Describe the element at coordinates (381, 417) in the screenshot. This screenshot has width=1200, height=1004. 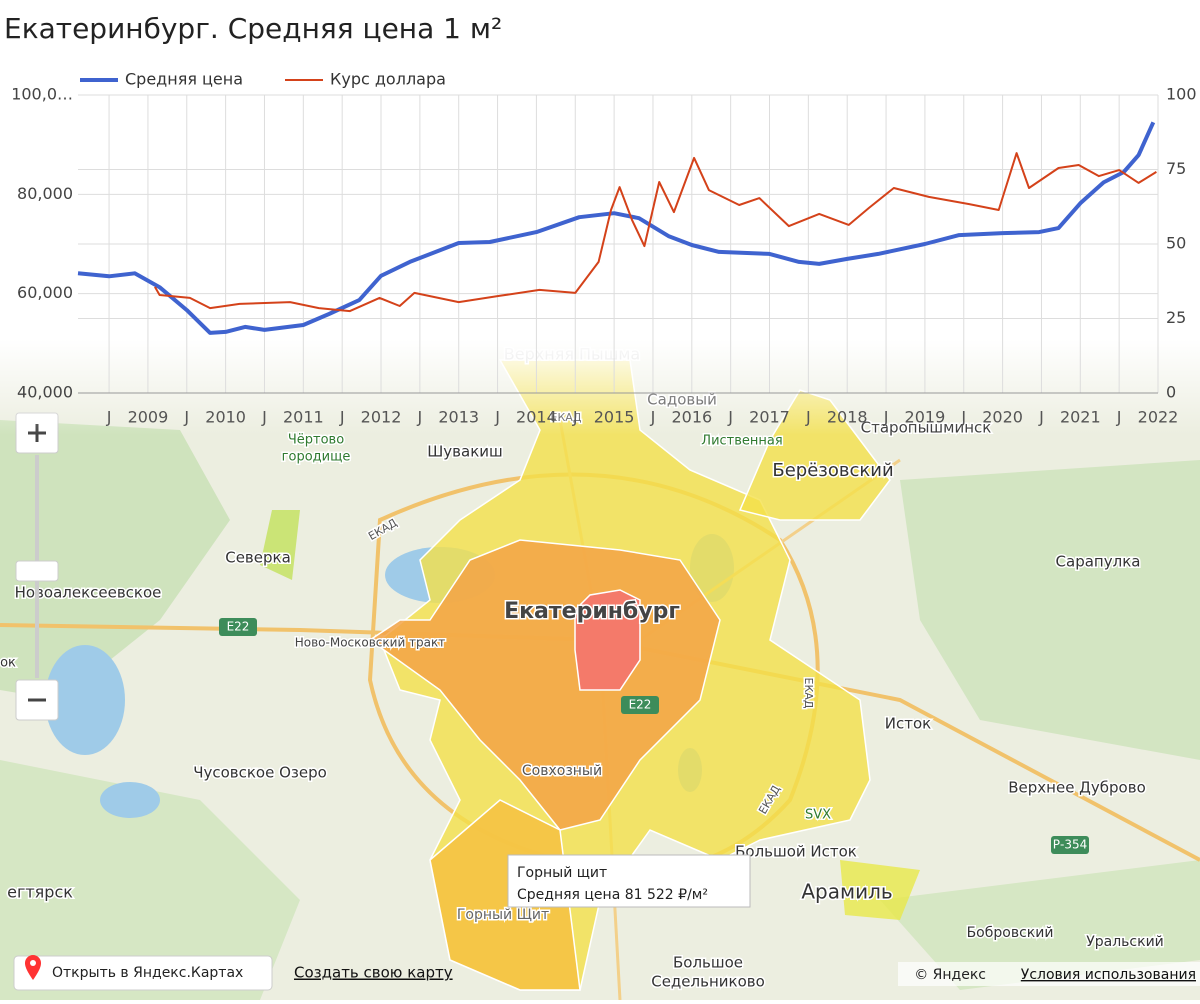
I see `x-tick-label: 2012` at that location.